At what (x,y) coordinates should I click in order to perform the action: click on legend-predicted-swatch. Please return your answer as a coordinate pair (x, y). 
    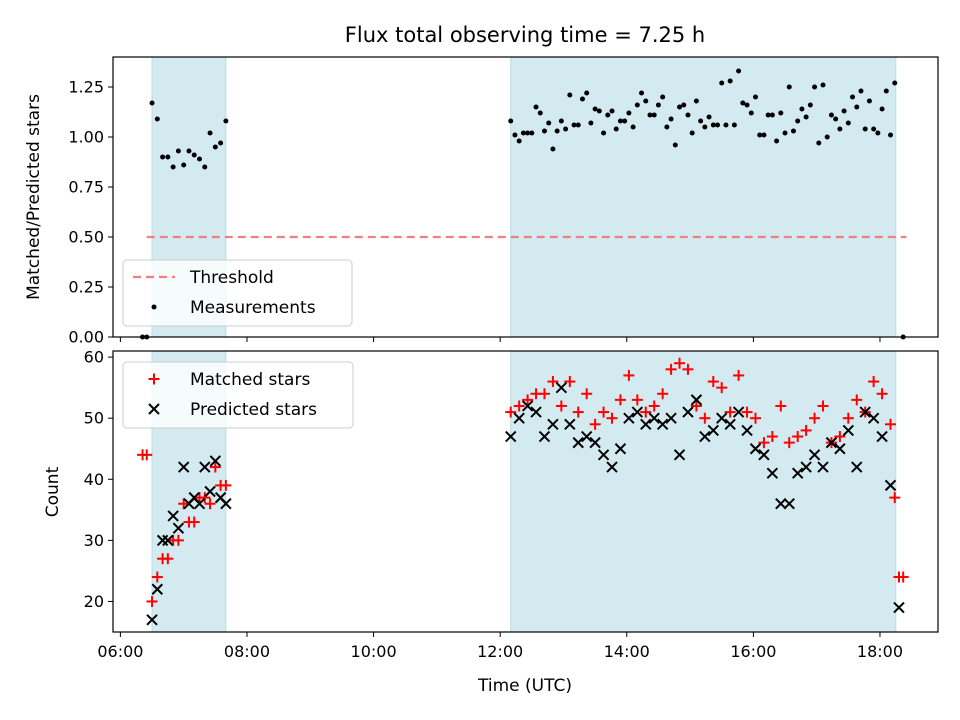
    Looking at the image, I should click on (154, 409).